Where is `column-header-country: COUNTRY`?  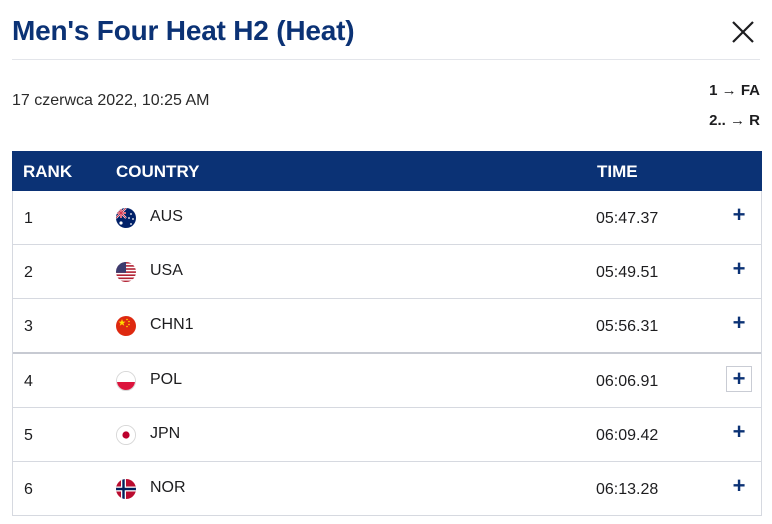
column-header-country: COUNTRY is located at coordinates (158, 171).